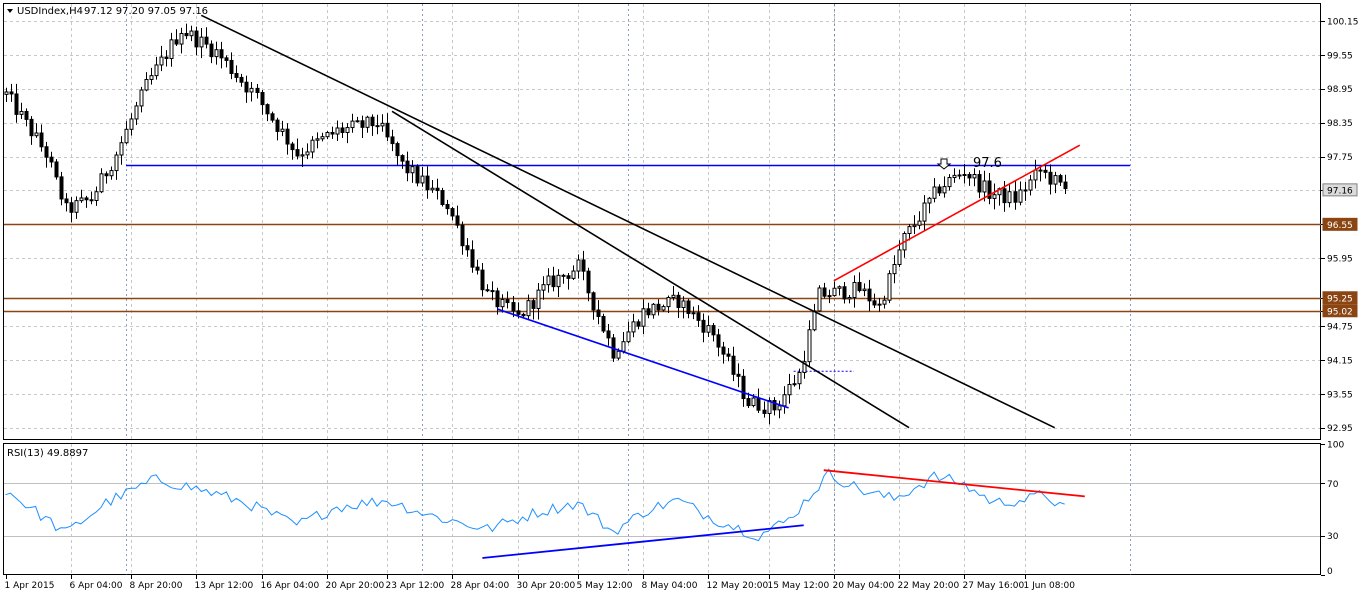 Image resolution: width=1362 pixels, height=594 pixels. Describe the element at coordinates (1340, 361) in the screenshot. I see `price-axis-label: 94.15` at that location.